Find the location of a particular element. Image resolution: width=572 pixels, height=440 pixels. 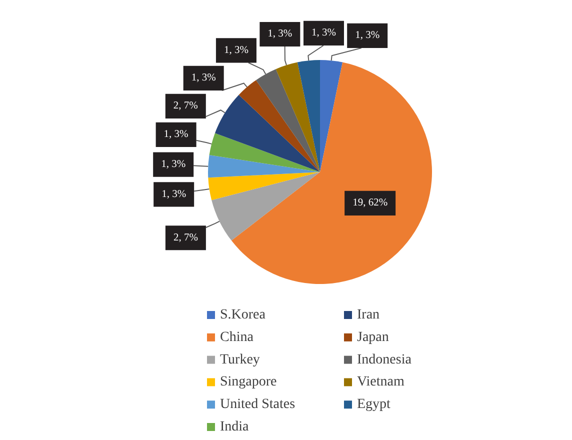

legend-label: Egypt is located at coordinates (374, 404).